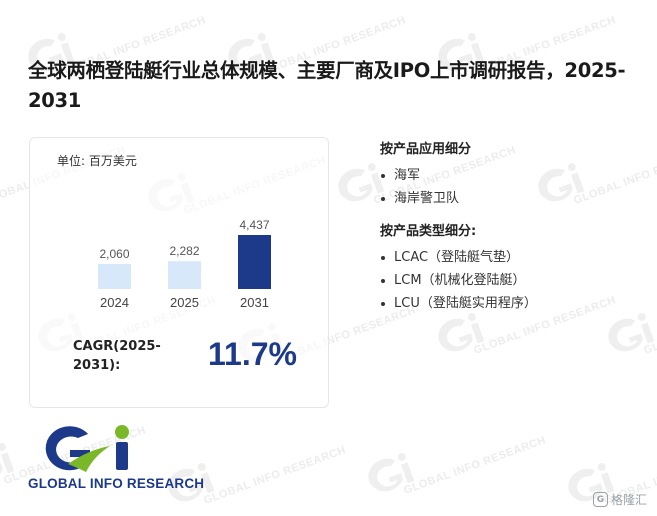  Describe the element at coordinates (97, 365) in the screenshot. I see `cagr-label-line2: 2031):` at that location.